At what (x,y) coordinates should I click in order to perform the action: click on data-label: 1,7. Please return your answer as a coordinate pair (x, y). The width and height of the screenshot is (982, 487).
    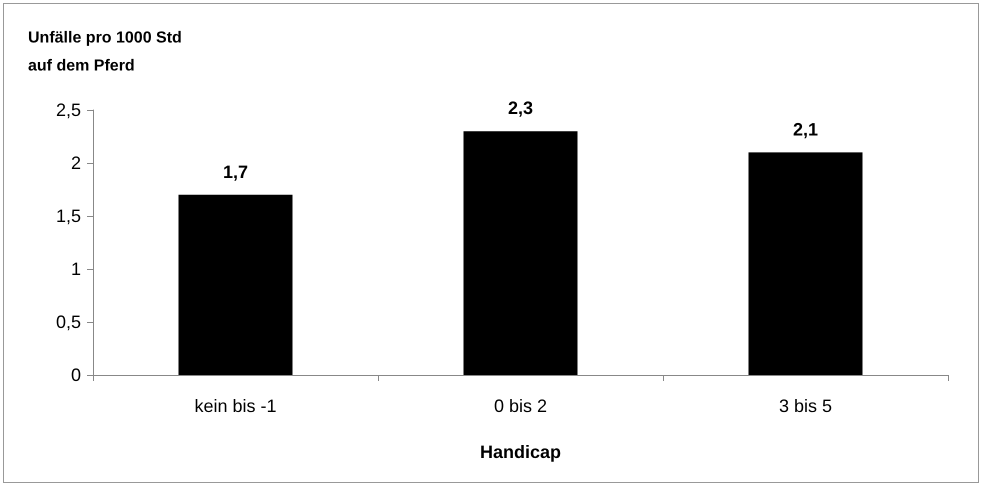
    Looking at the image, I should click on (235, 172).